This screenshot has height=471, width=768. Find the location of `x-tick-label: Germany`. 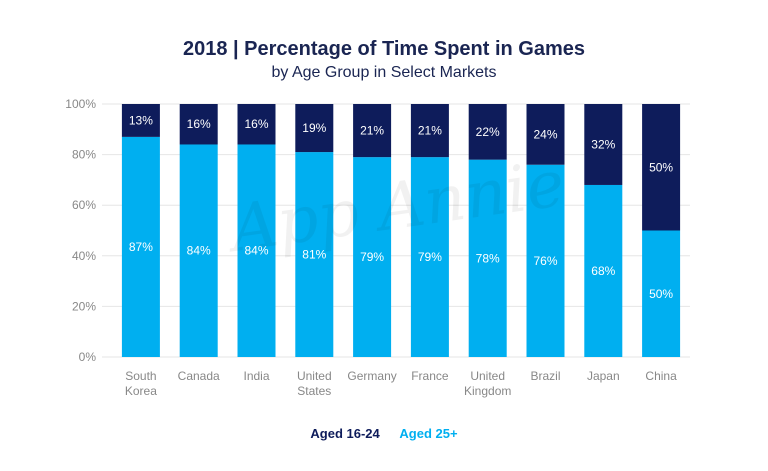

x-tick-label: Germany is located at coordinates (371, 376).